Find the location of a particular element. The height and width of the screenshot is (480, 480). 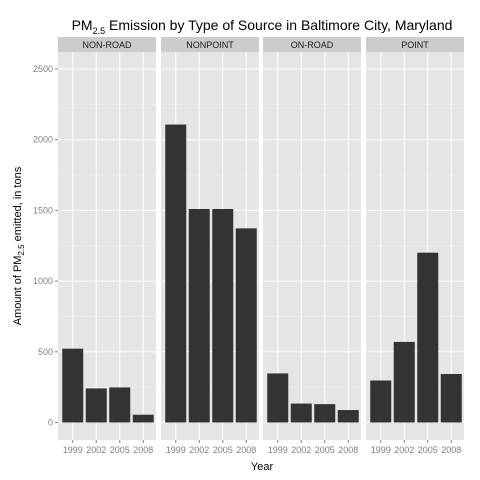

bar-on-road-1999 is located at coordinates (278, 398).